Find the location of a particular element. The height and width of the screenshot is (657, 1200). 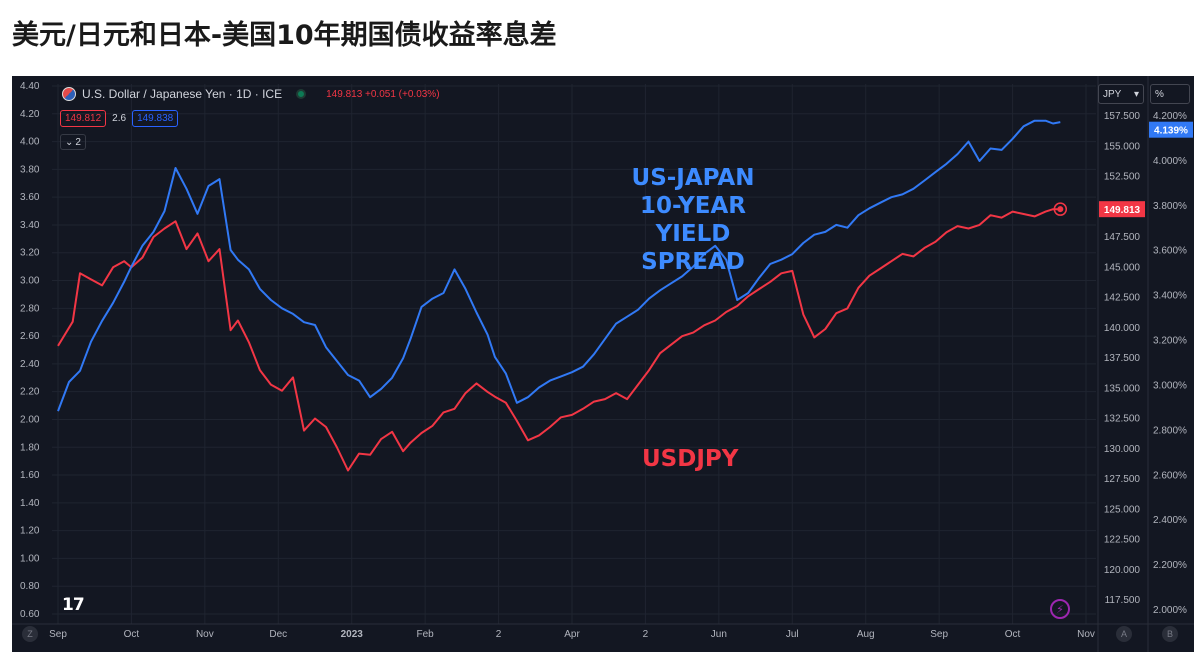

pct-axis-tick-label: 2.400% is located at coordinates (1170, 520).